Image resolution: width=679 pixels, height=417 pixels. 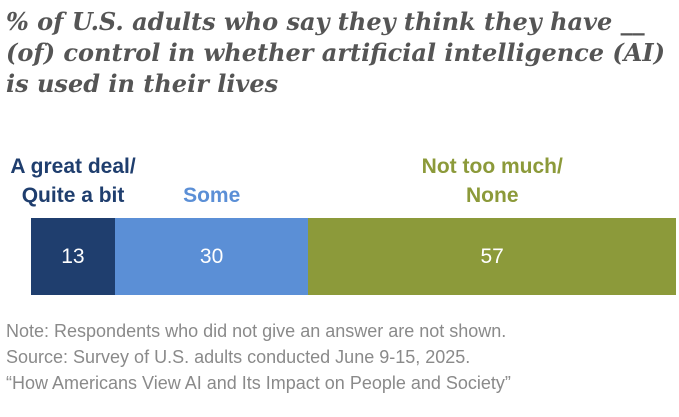 I want to click on bar-segment-3: 57, so click(x=492, y=256).